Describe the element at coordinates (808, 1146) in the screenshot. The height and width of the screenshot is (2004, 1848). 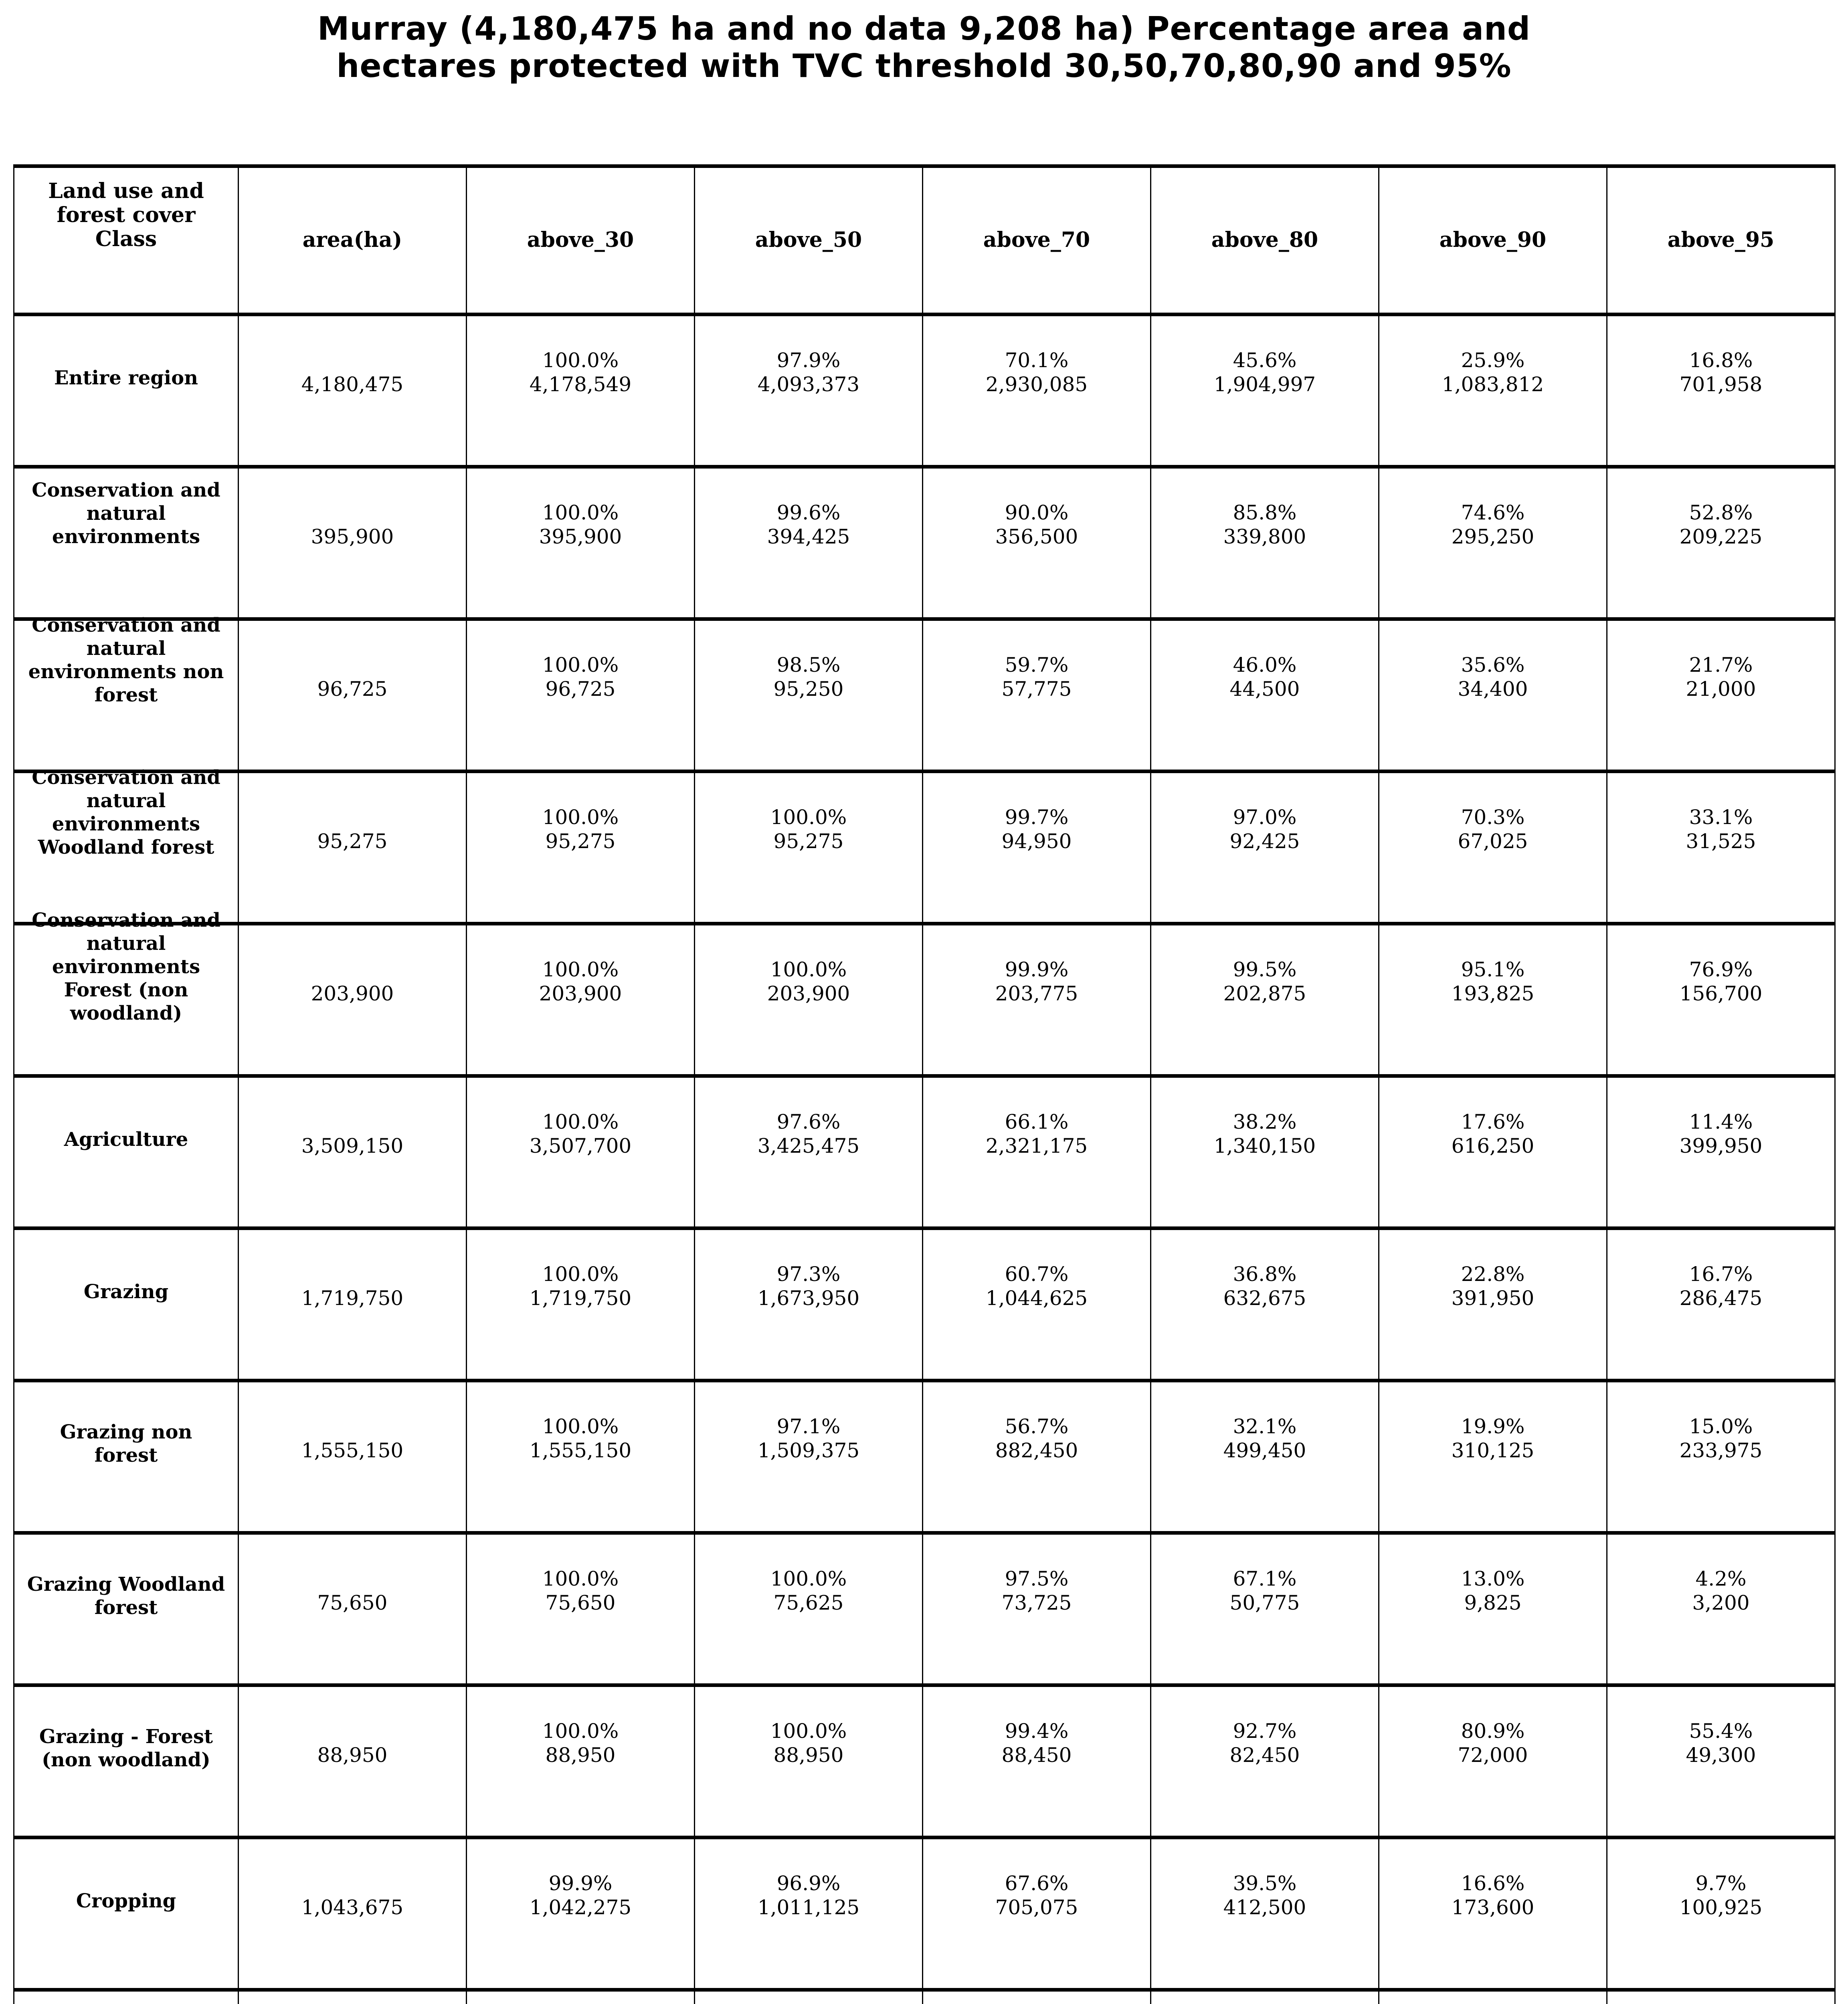
I see `hectares-value: 3,425,475` at that location.